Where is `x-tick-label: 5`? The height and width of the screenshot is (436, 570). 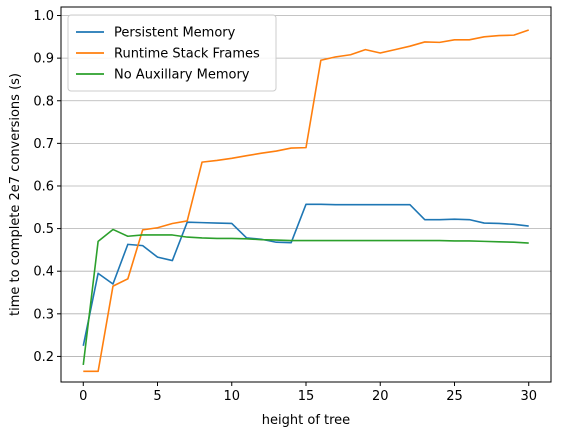
x-tick-label: 5 is located at coordinates (157, 396).